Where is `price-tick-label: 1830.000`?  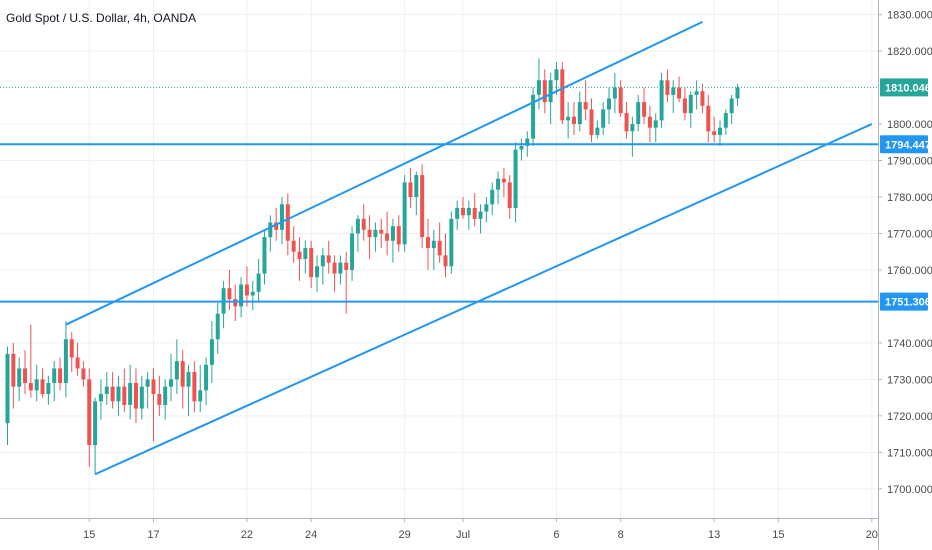 price-tick-label: 1830.000 is located at coordinates (909, 16).